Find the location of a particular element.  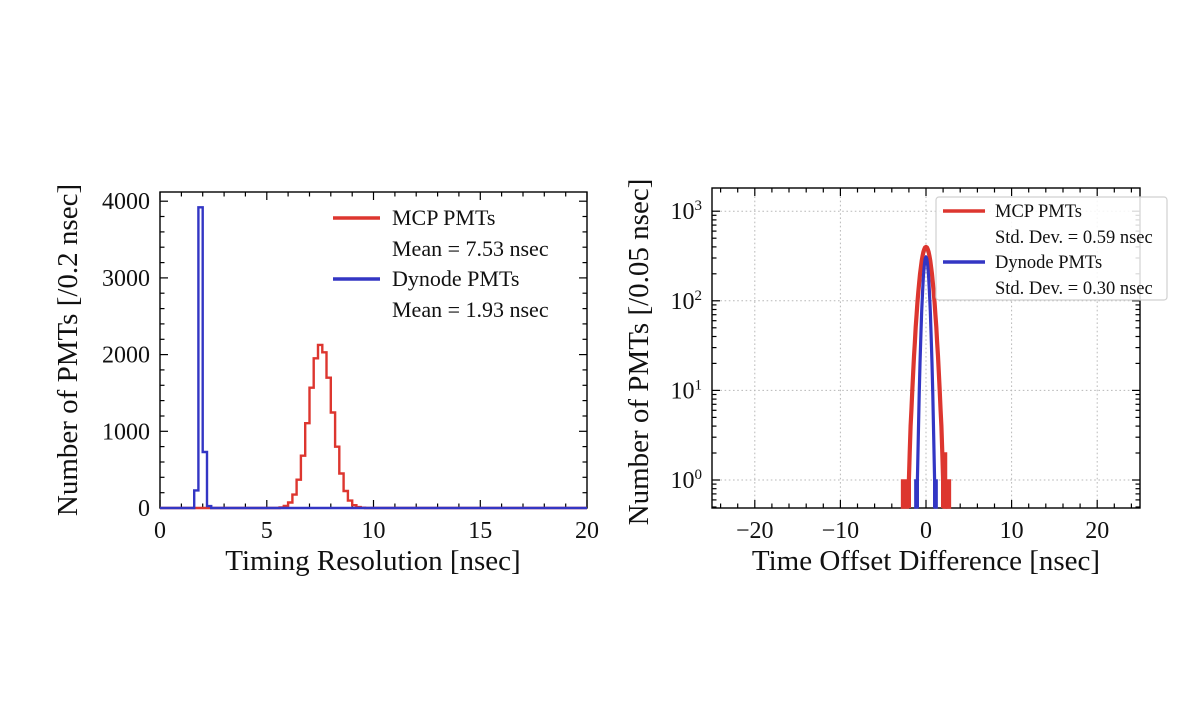

right-yaxis-title: Number of PMTs [/0.05 nsec] is located at coordinates (639, 352).